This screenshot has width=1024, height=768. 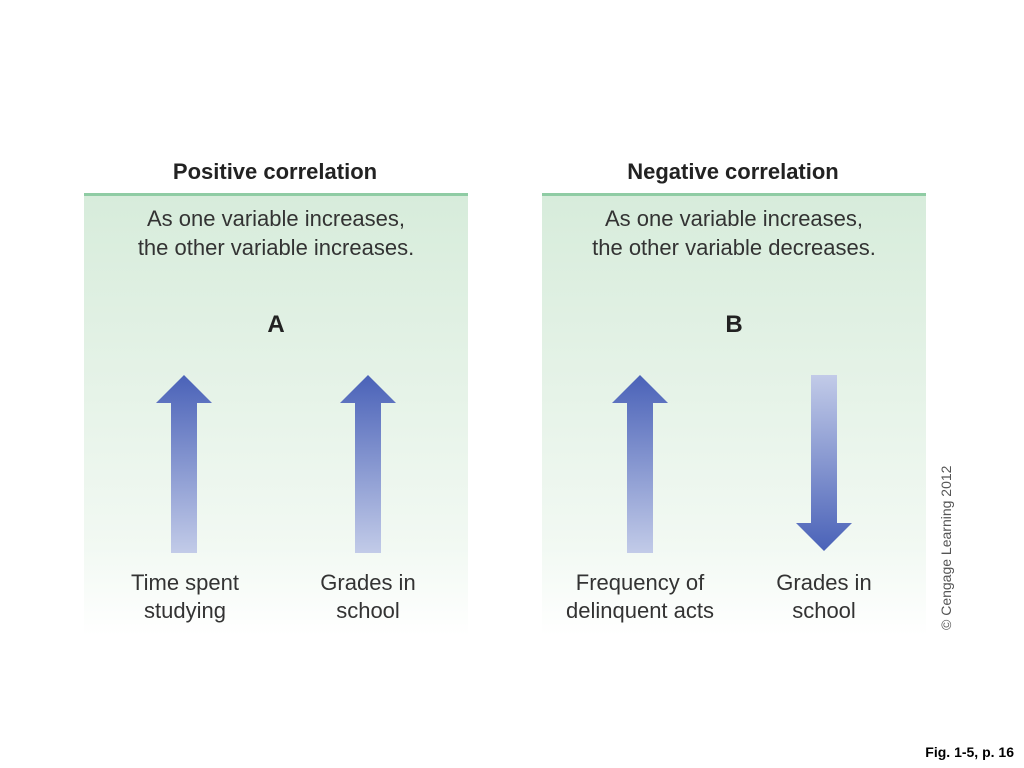 I want to click on down-arrow-icon, so click(x=824, y=464).